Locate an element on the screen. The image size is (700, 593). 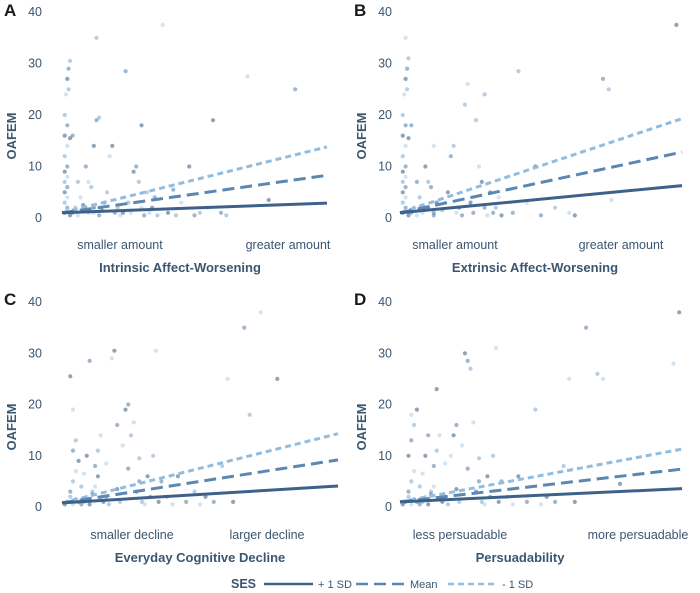
x-axis-label: Intrinsic Affect-Worsening is located at coordinates (180, 267).